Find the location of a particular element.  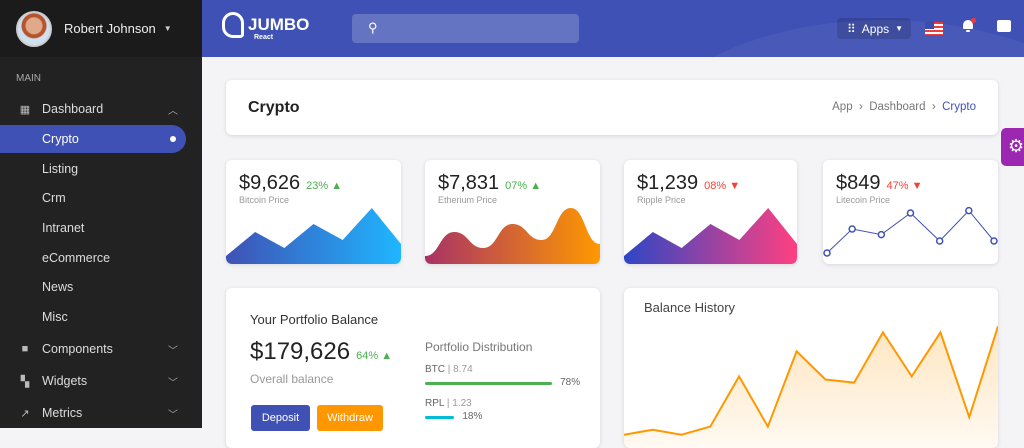

folder-icon: ■ is located at coordinates (25, 349).